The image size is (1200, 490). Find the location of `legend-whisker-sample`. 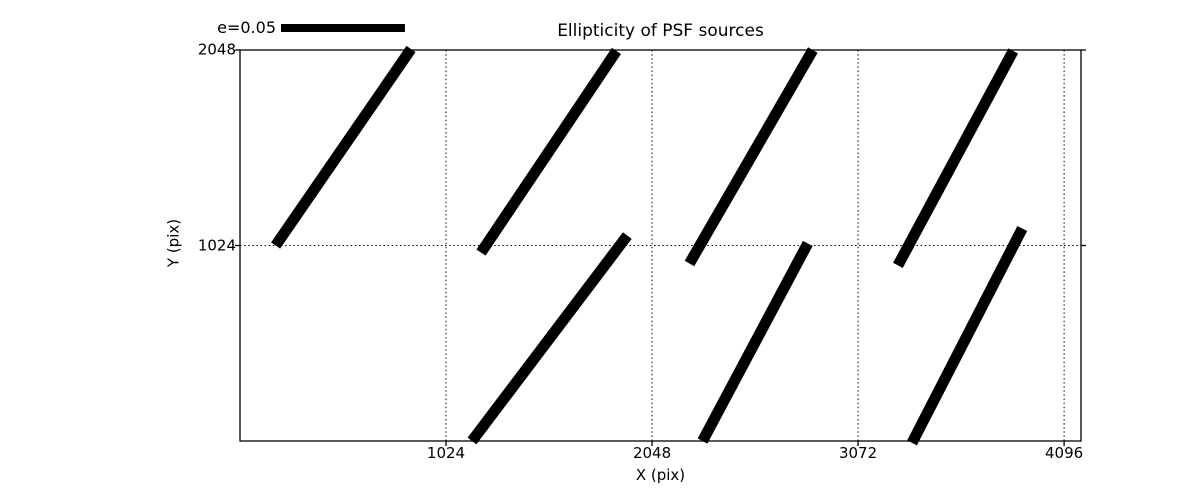

legend-whisker-sample is located at coordinates (343, 28).